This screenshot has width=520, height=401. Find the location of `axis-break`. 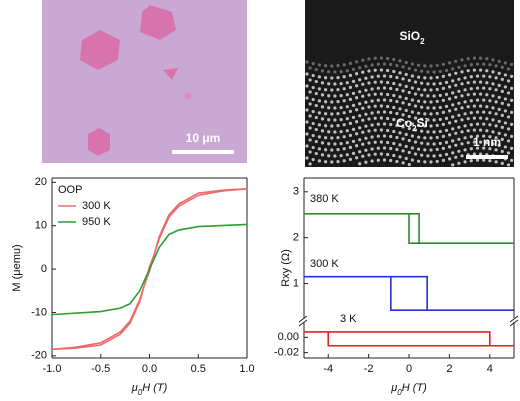

axis-break is located at coordinates (408, 321).